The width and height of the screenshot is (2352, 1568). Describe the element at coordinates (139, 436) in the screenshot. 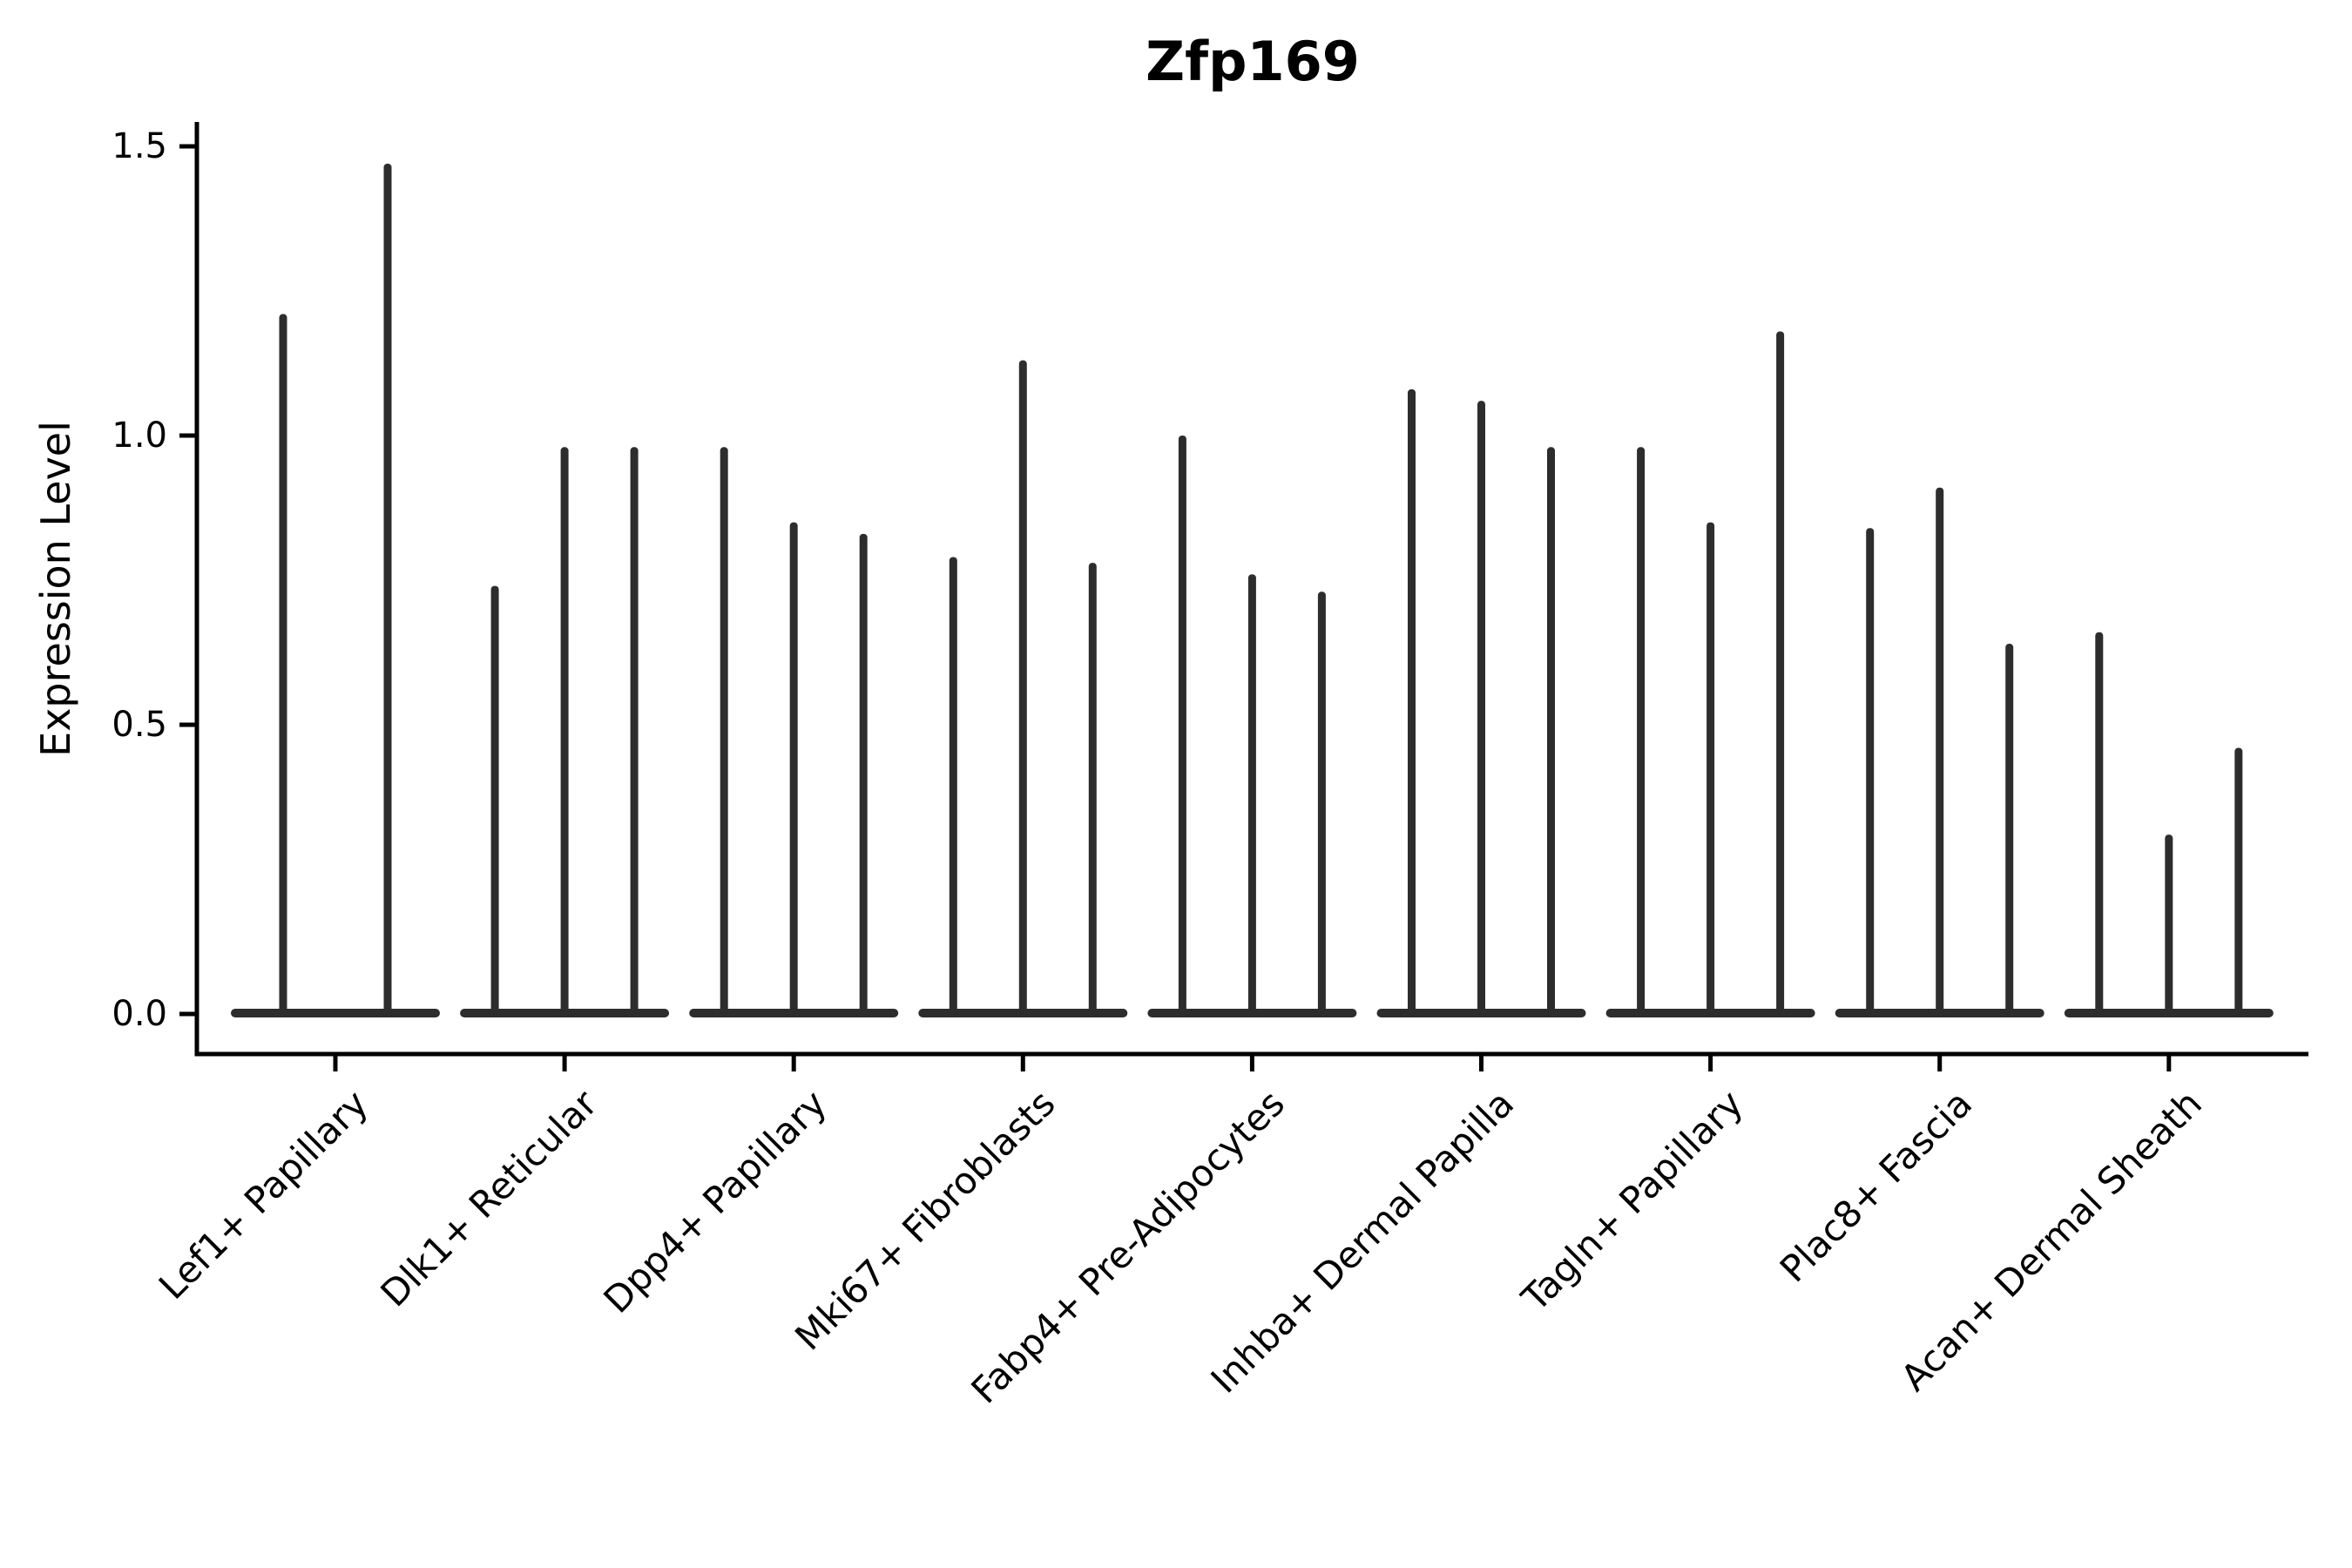

I see `y-tick-label: 1.0` at that location.